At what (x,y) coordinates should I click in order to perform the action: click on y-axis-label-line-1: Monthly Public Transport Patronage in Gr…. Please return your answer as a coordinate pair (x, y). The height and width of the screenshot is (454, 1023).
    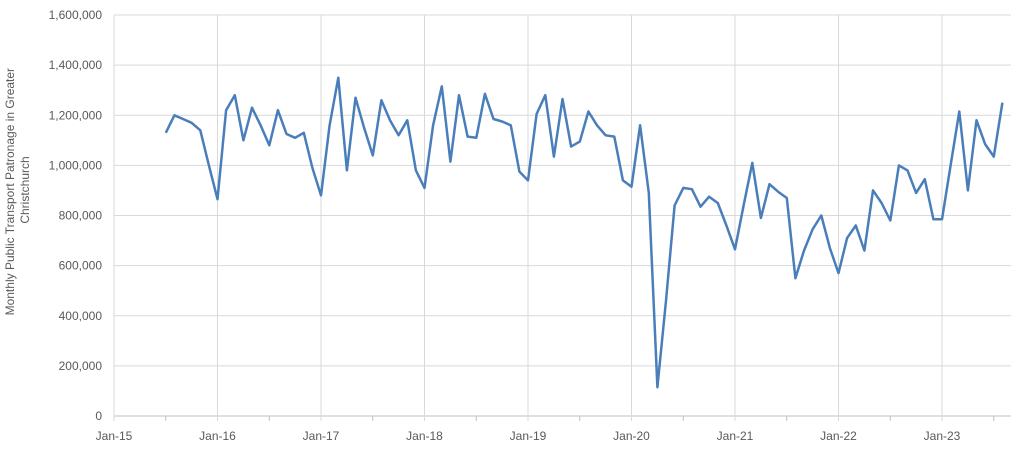
    Looking at the image, I should click on (10, 191).